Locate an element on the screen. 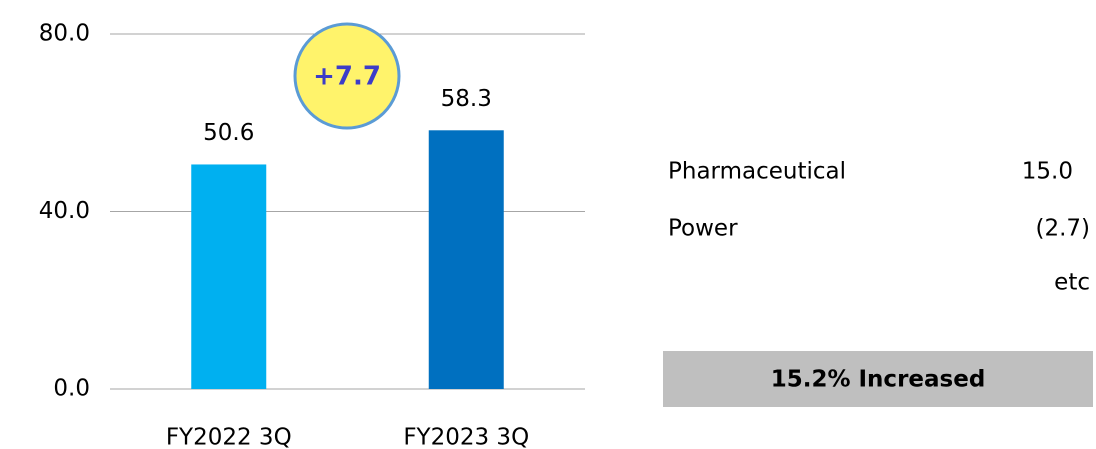 The image size is (1096, 449). breakdown-label: Power is located at coordinates (703, 229).